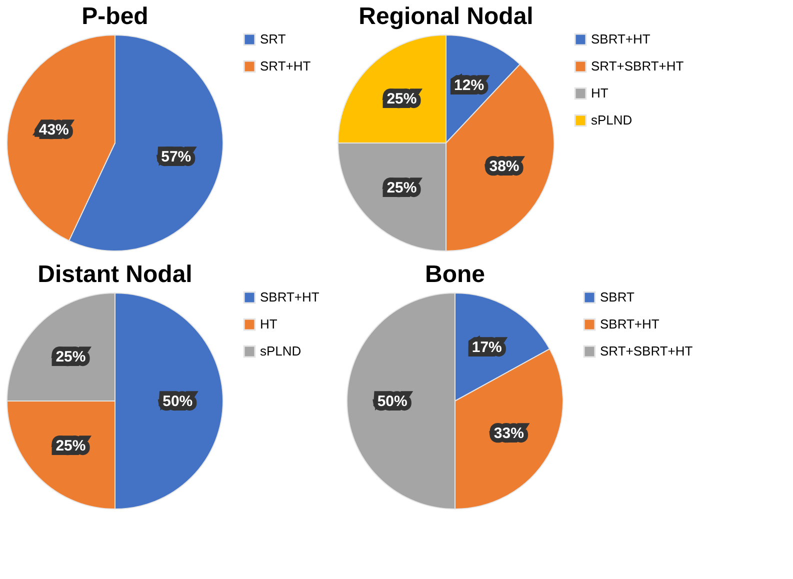 The height and width of the screenshot is (579, 793). What do you see at coordinates (469, 85) in the screenshot?
I see `data-label: 12%` at bounding box center [469, 85].